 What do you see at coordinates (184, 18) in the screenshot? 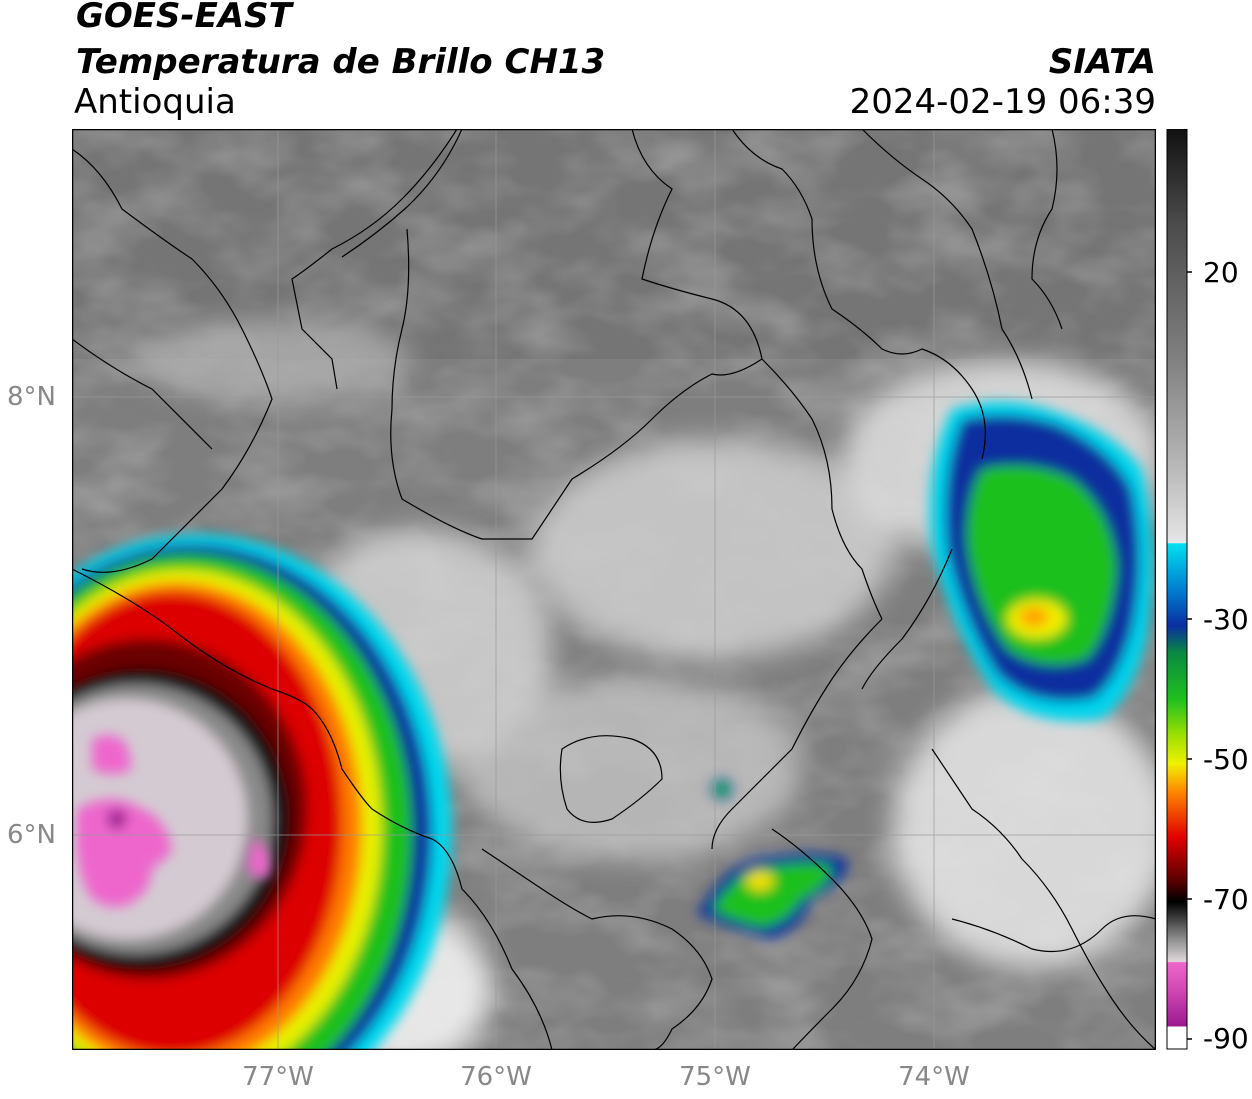
I see `satellite-title: GOES-EAST` at bounding box center [184, 18].